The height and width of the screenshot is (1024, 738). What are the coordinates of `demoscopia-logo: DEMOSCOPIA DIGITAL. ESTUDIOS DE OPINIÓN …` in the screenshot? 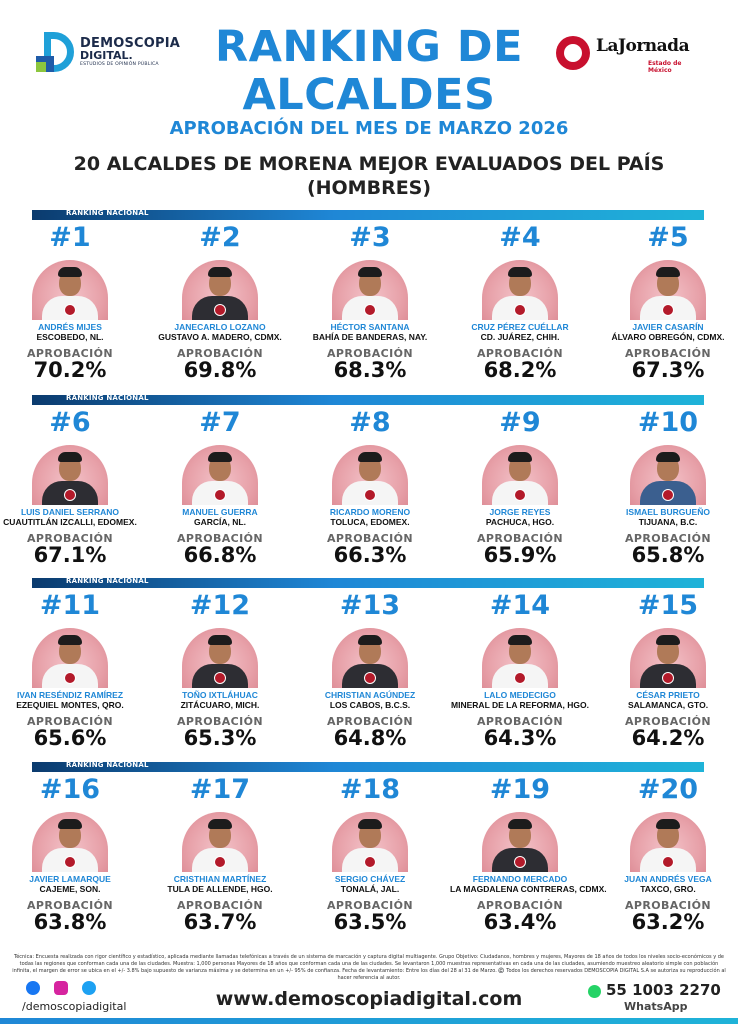 It's located at (111, 52).